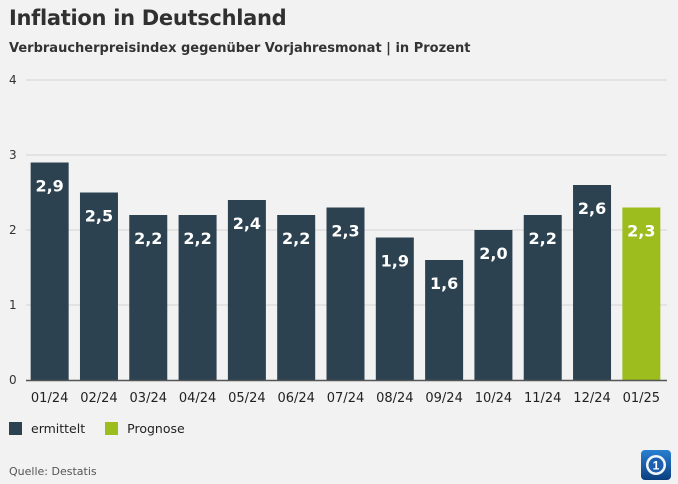 The height and width of the screenshot is (484, 678). What do you see at coordinates (247, 223) in the screenshot?
I see `bar-value-label: 2,4` at bounding box center [247, 223].